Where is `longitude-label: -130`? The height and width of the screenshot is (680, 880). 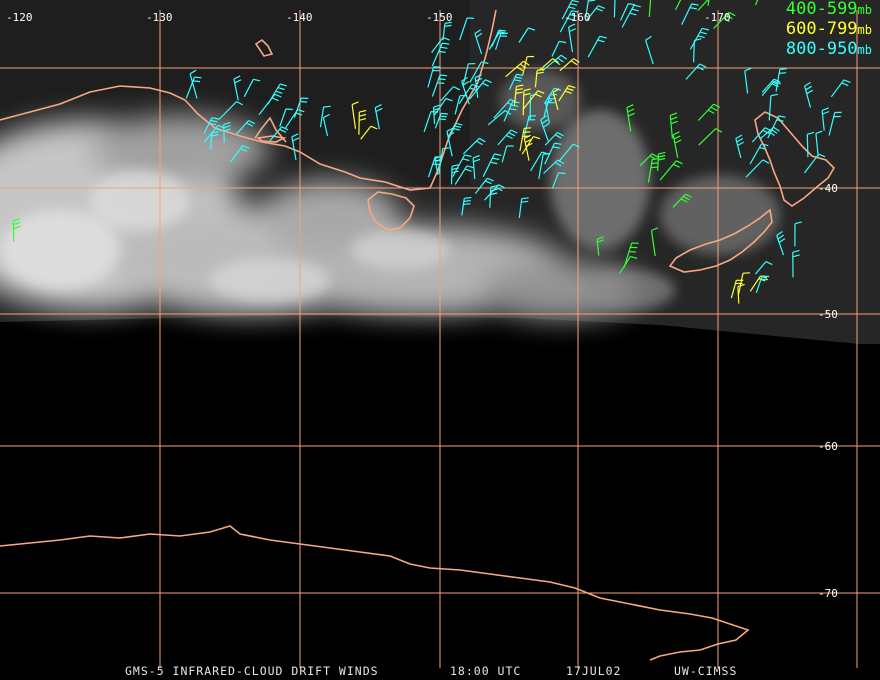
longitude-label: -130 is located at coordinates (159, 17).